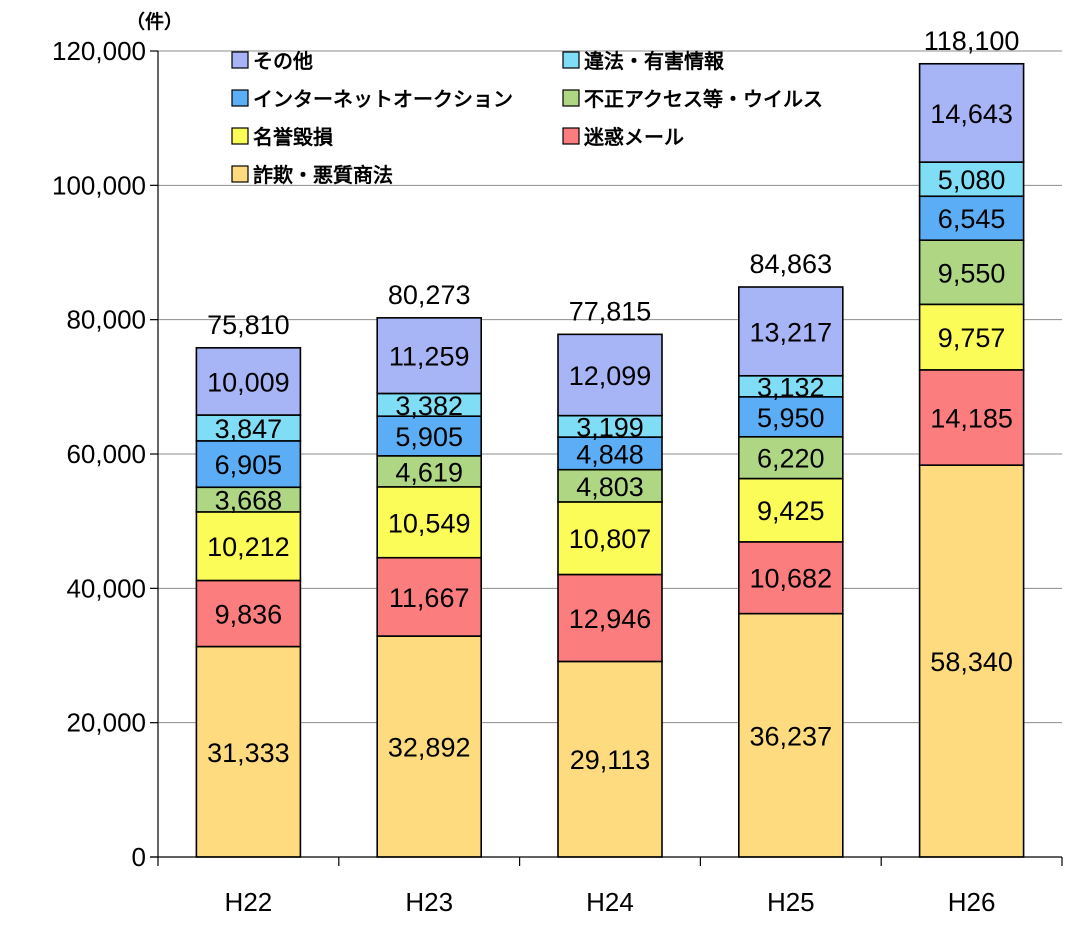 The height and width of the screenshot is (925, 1077). I want to click on segment-value-label: 3,847, so click(249, 429).